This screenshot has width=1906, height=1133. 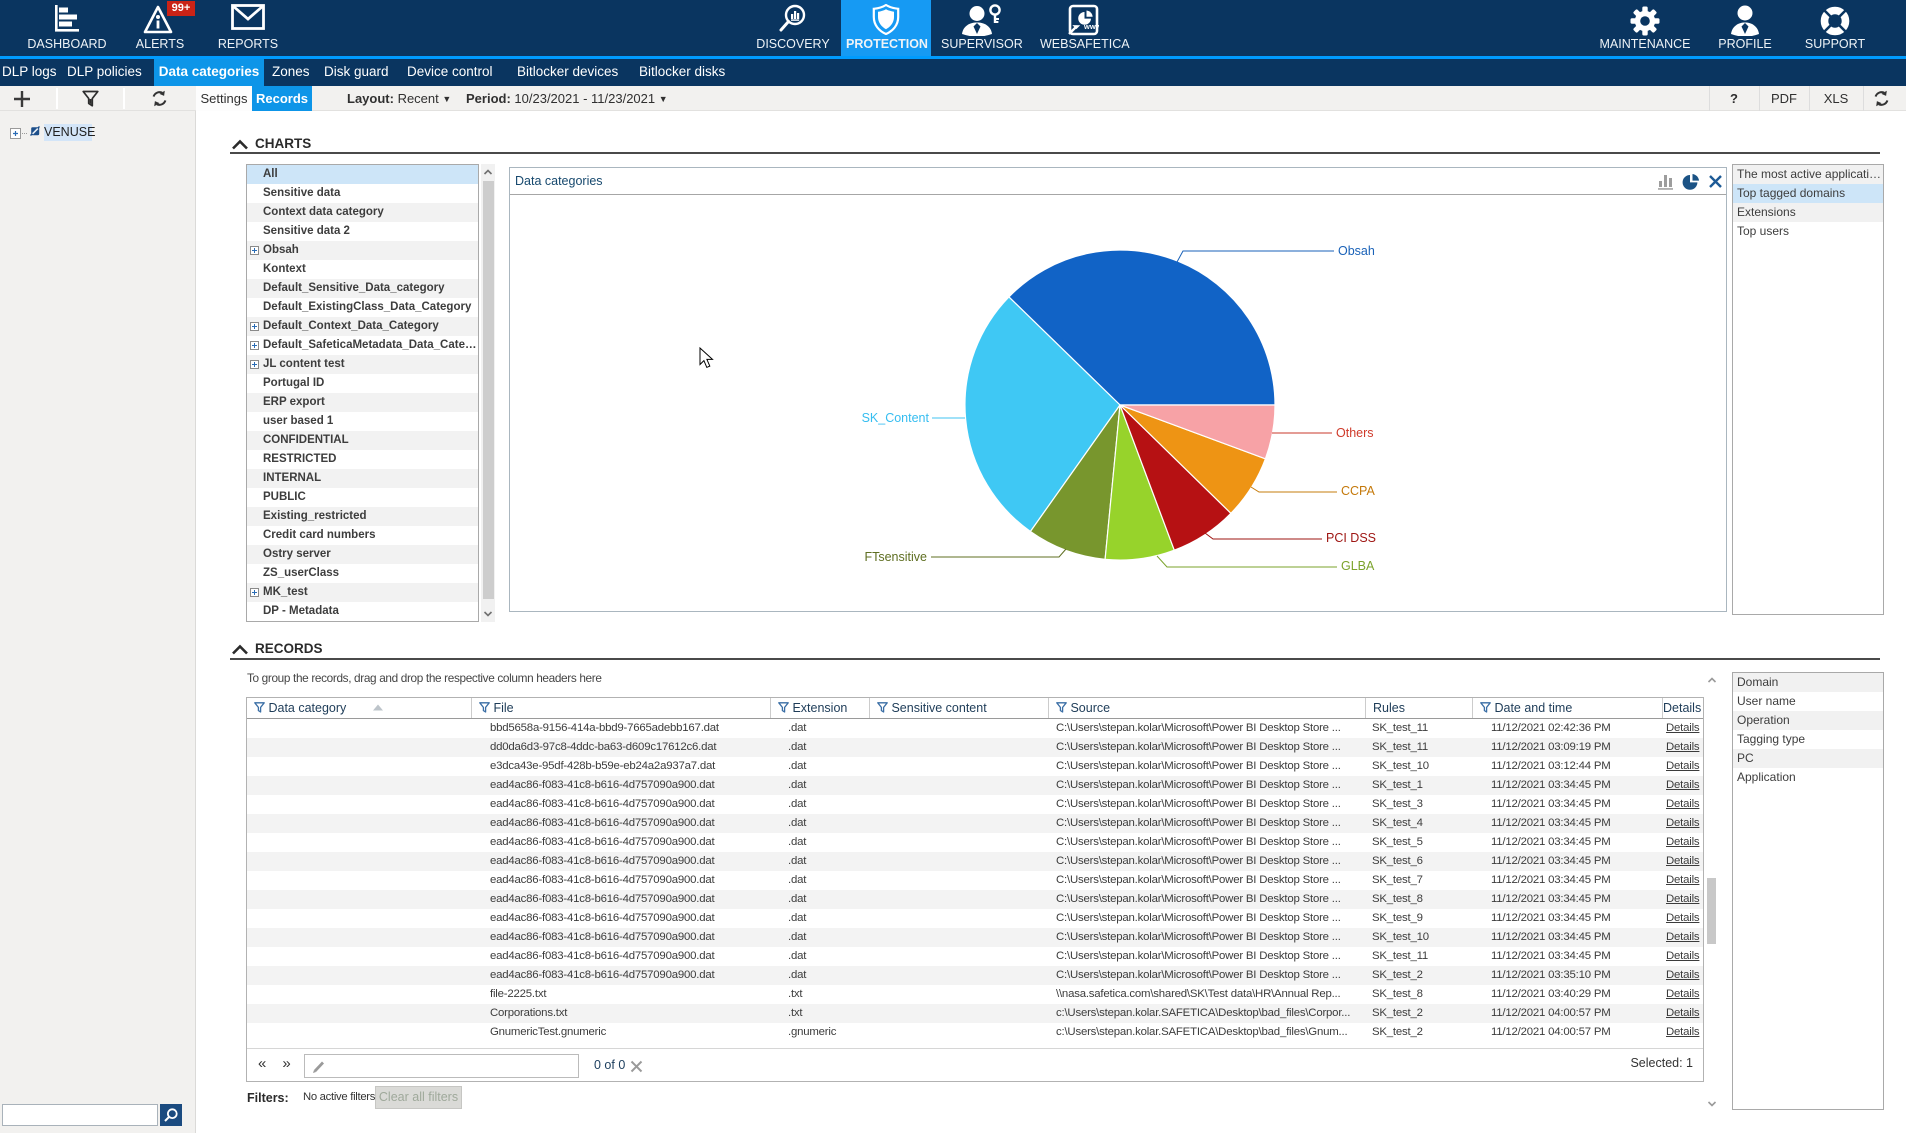 I want to click on svg-text: CCPA, so click(x=1358, y=491).